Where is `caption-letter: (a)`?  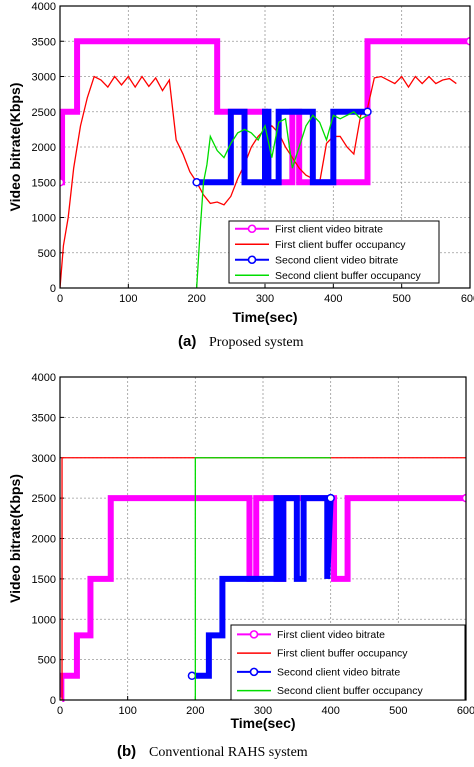 caption-letter: (a) is located at coordinates (187, 341).